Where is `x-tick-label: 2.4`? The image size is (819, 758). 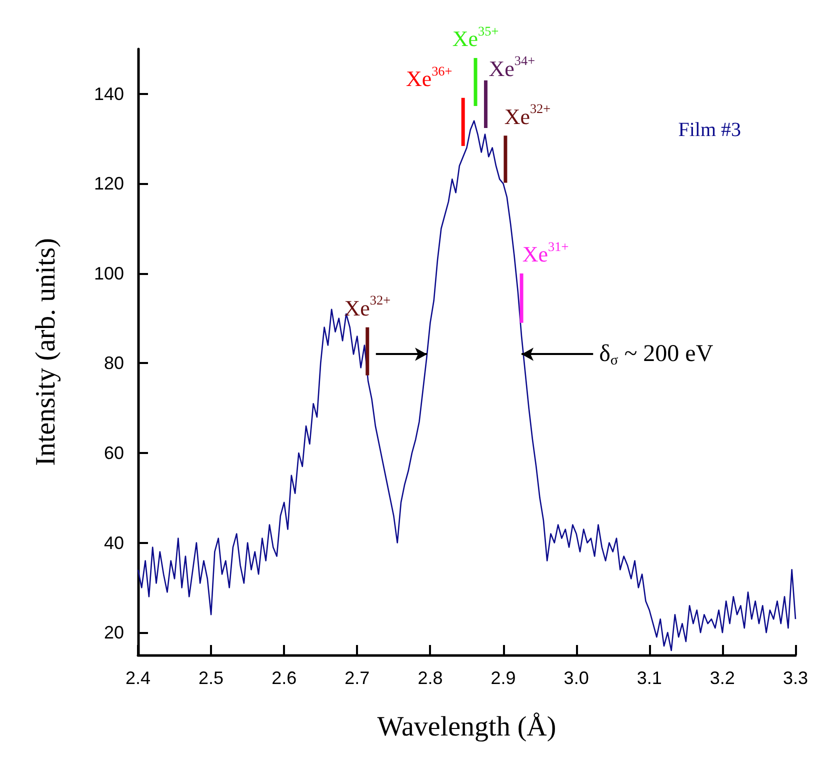
x-tick-label: 2.4 is located at coordinates (138, 678).